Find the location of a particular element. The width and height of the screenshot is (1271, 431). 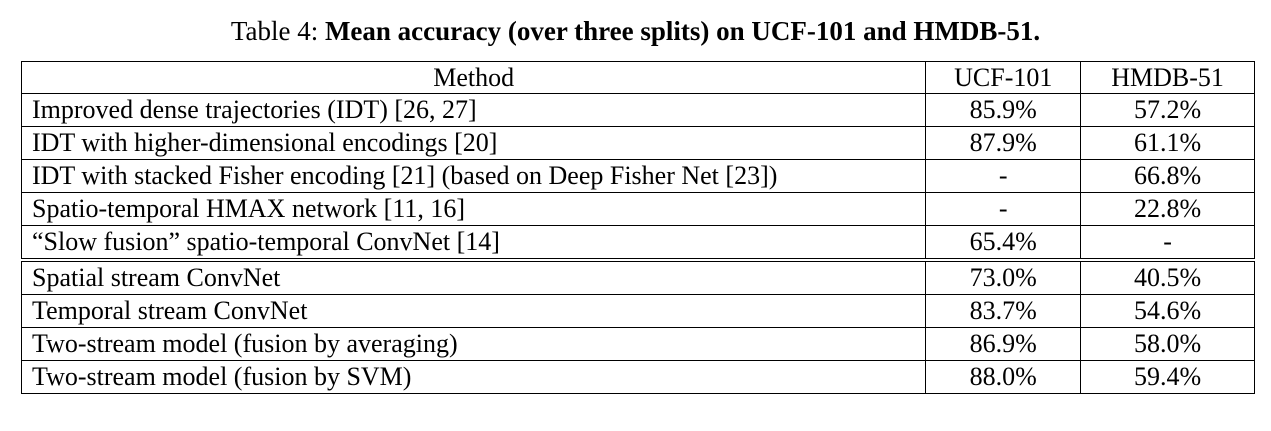

hmdb51-cell: 59.4% is located at coordinates (1167, 377).